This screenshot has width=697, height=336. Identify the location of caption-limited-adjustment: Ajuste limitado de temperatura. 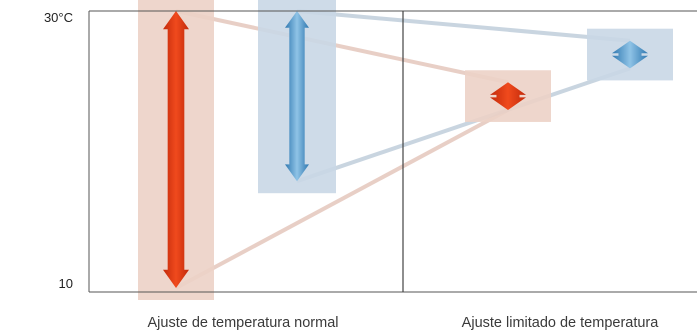
(561, 323).